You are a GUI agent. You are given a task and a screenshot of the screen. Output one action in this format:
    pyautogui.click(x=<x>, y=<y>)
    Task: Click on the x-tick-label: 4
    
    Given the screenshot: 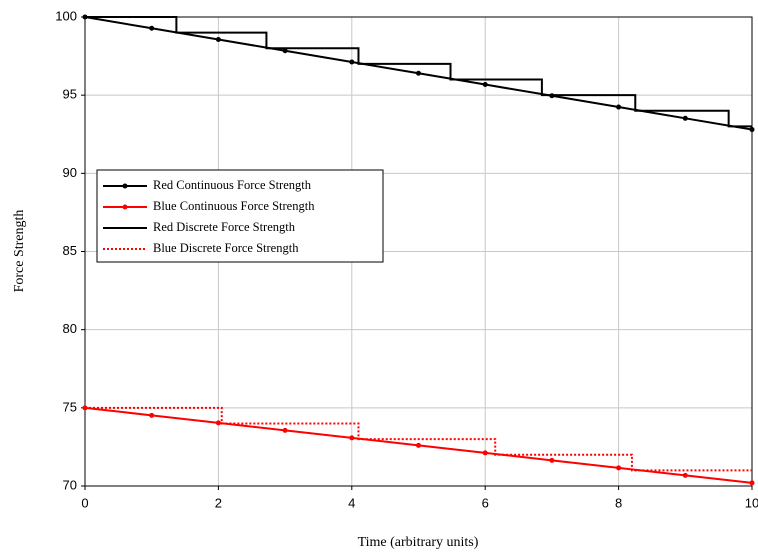 What is the action you would take?
    pyautogui.click(x=351, y=502)
    